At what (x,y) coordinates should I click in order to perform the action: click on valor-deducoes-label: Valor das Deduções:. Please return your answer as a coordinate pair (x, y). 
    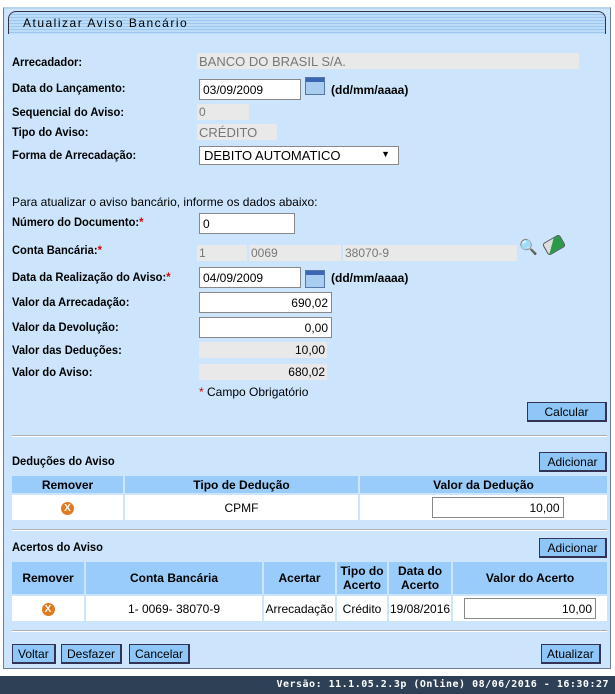
    Looking at the image, I should click on (67, 350).